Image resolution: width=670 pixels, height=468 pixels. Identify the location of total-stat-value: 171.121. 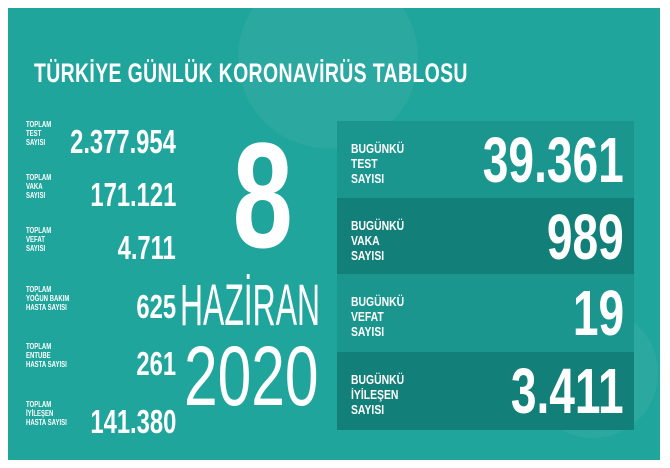
(116, 195).